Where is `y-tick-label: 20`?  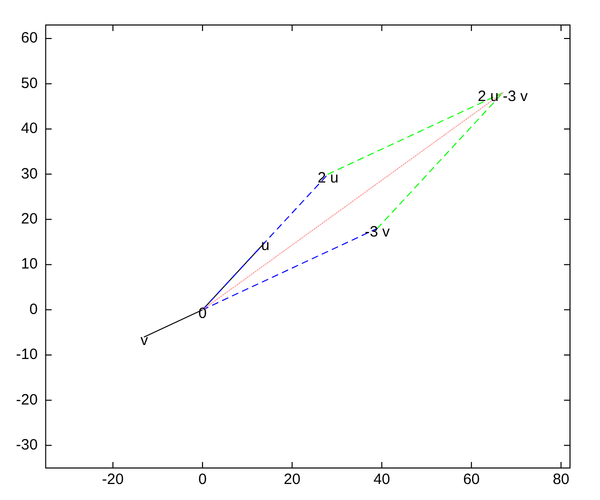
y-tick-label: 20 is located at coordinates (29, 219).